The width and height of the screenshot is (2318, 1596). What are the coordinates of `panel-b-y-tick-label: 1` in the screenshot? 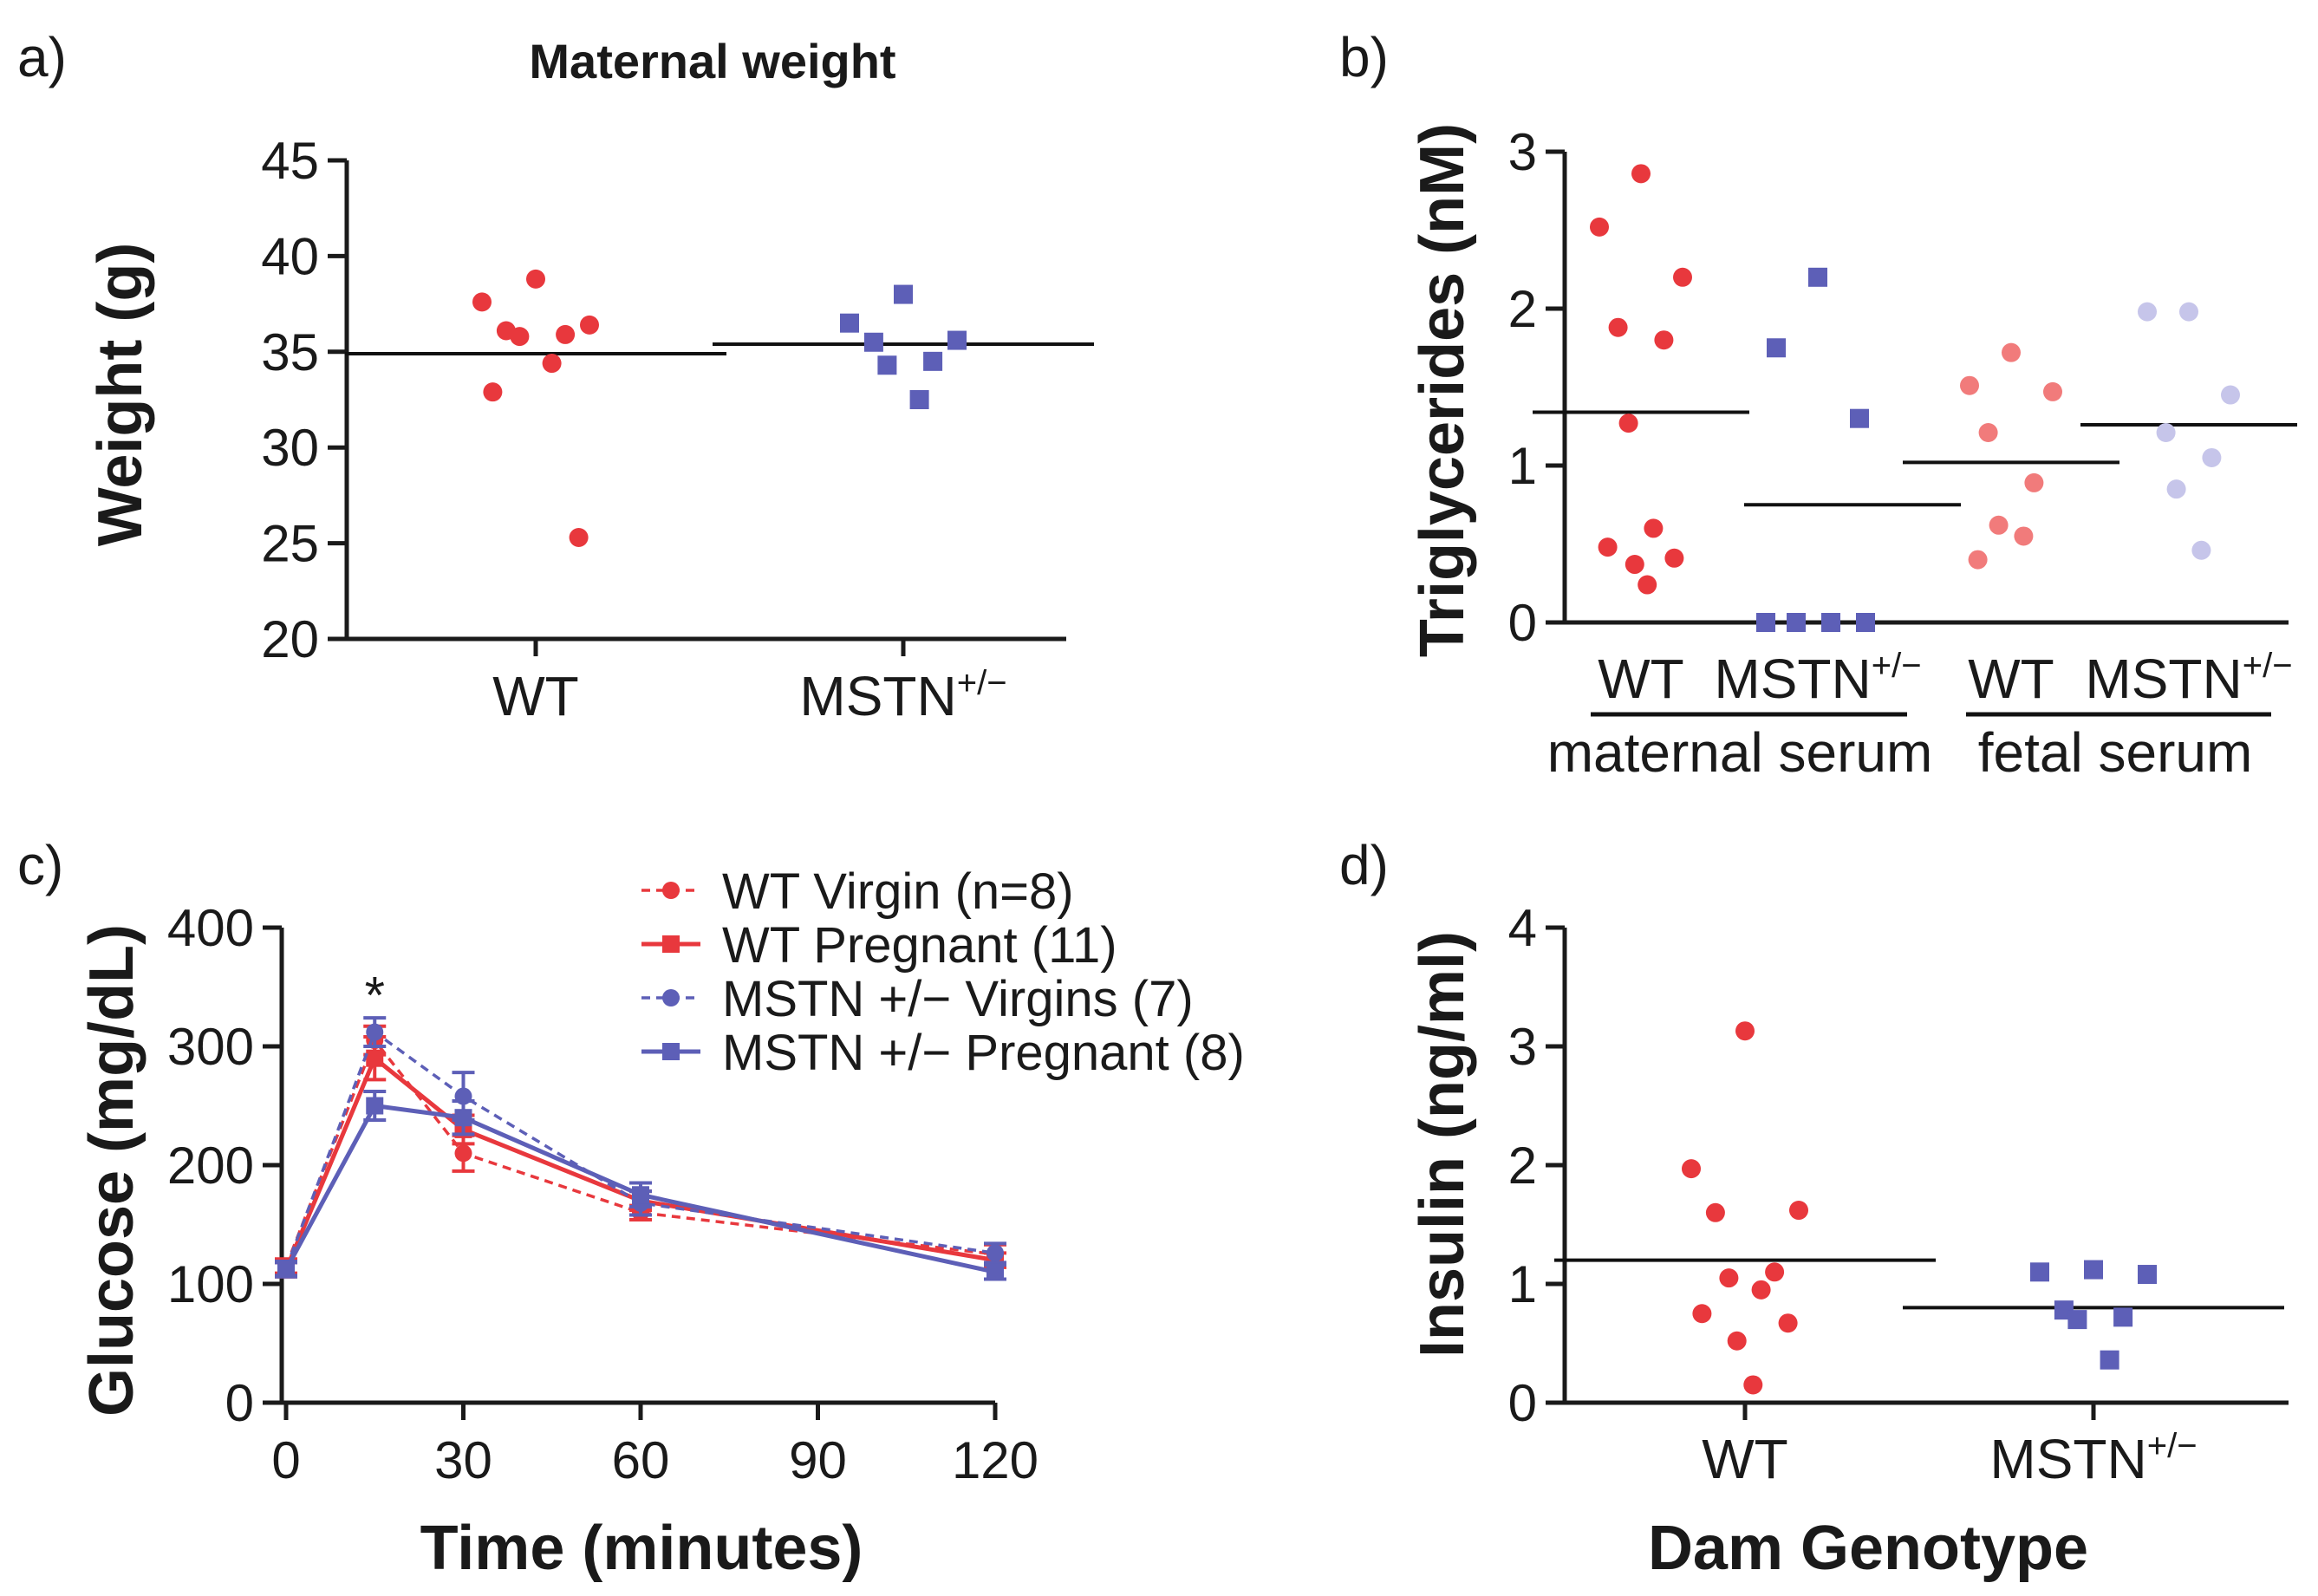 It's located at (1523, 466).